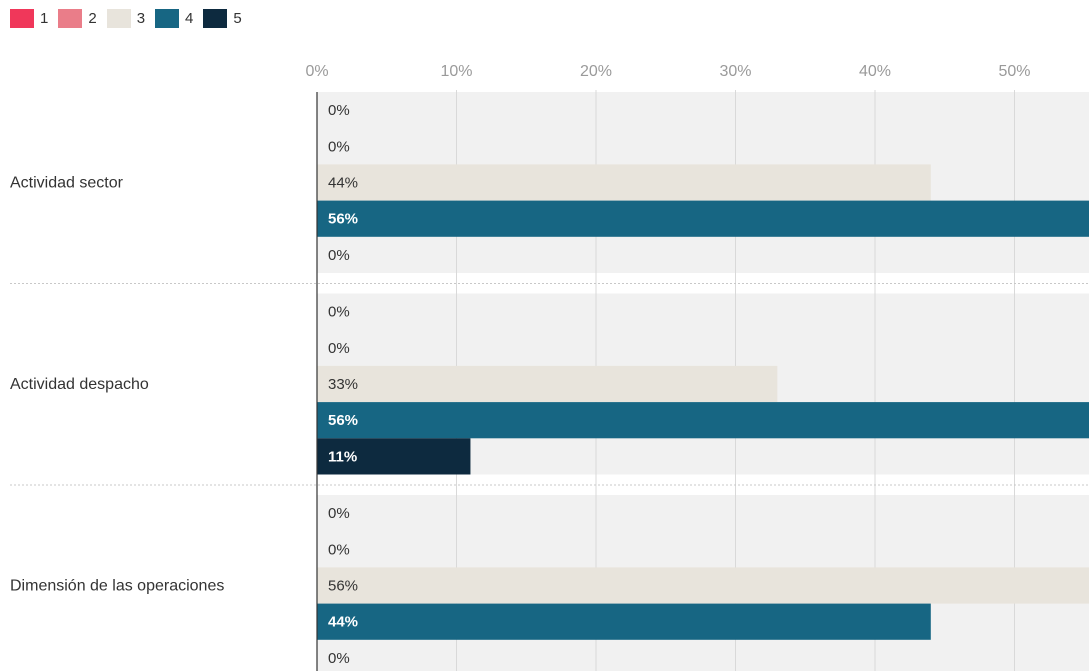 This screenshot has height=671, width=1089. What do you see at coordinates (875, 71) in the screenshot?
I see `x-tick-label: 40%` at bounding box center [875, 71].